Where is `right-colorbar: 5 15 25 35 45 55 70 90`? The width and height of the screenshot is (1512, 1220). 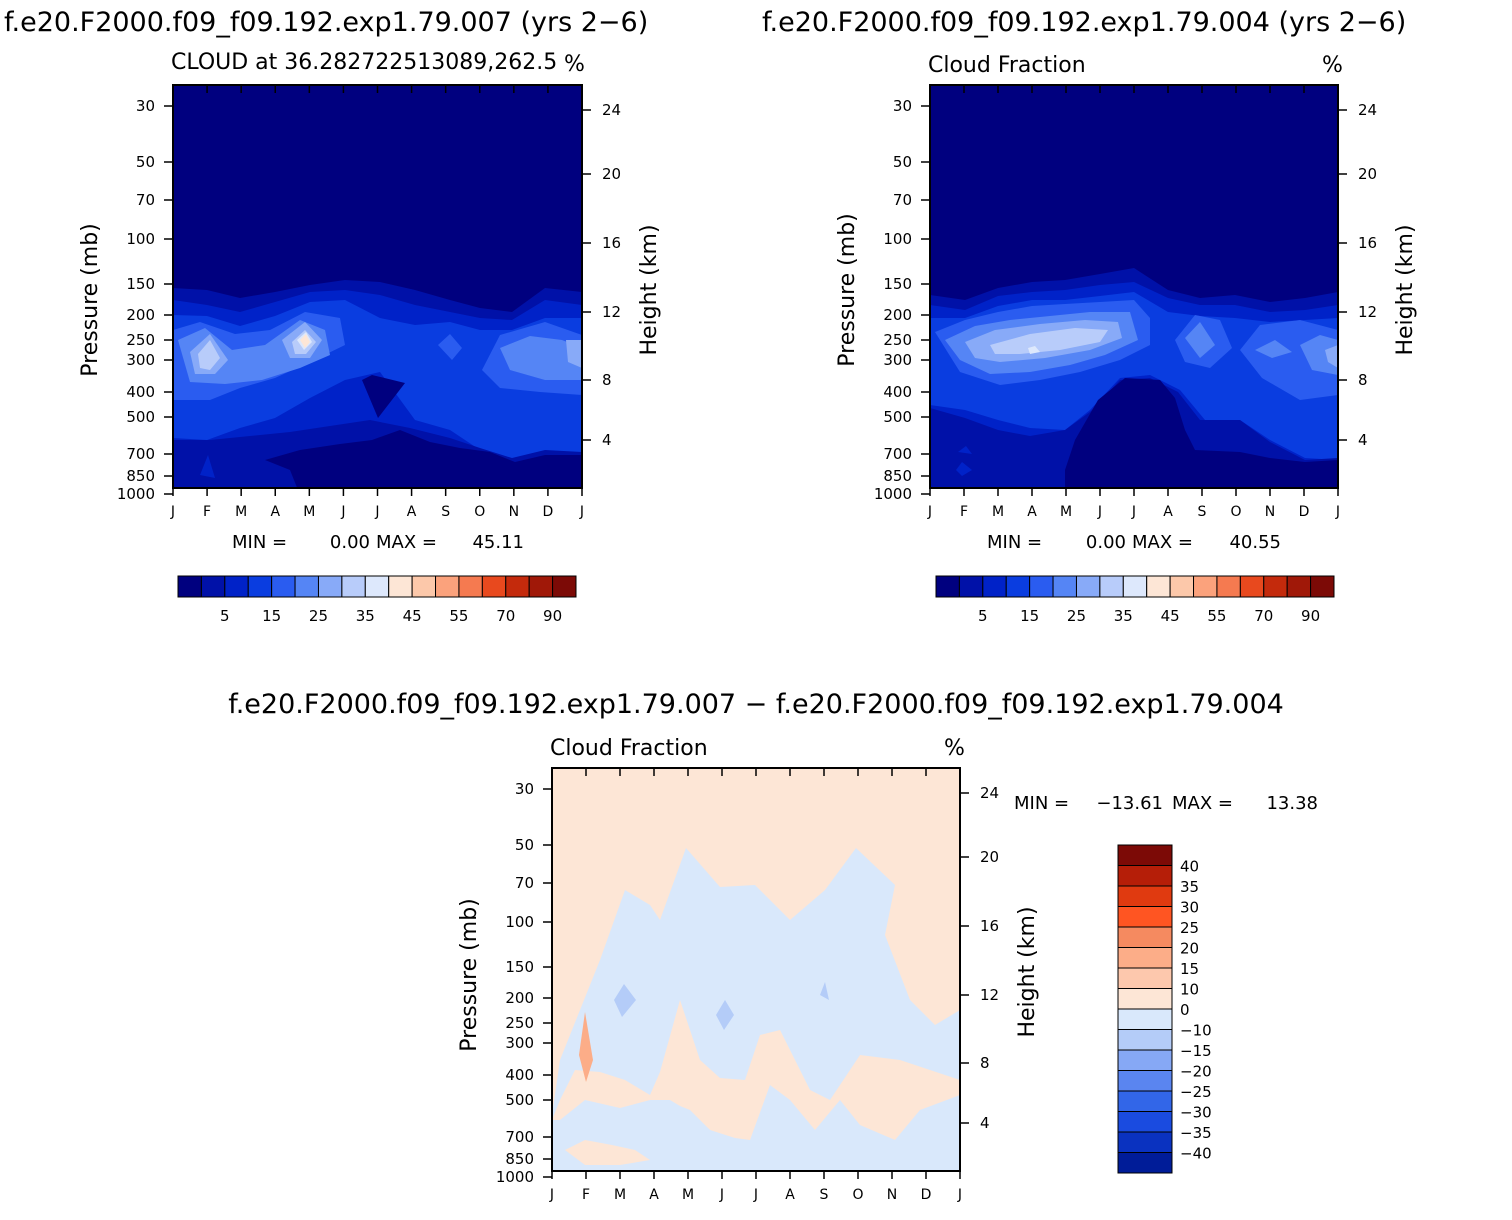 right-colorbar: 5 15 25 35 45 55 70 90 is located at coordinates (1135, 600).